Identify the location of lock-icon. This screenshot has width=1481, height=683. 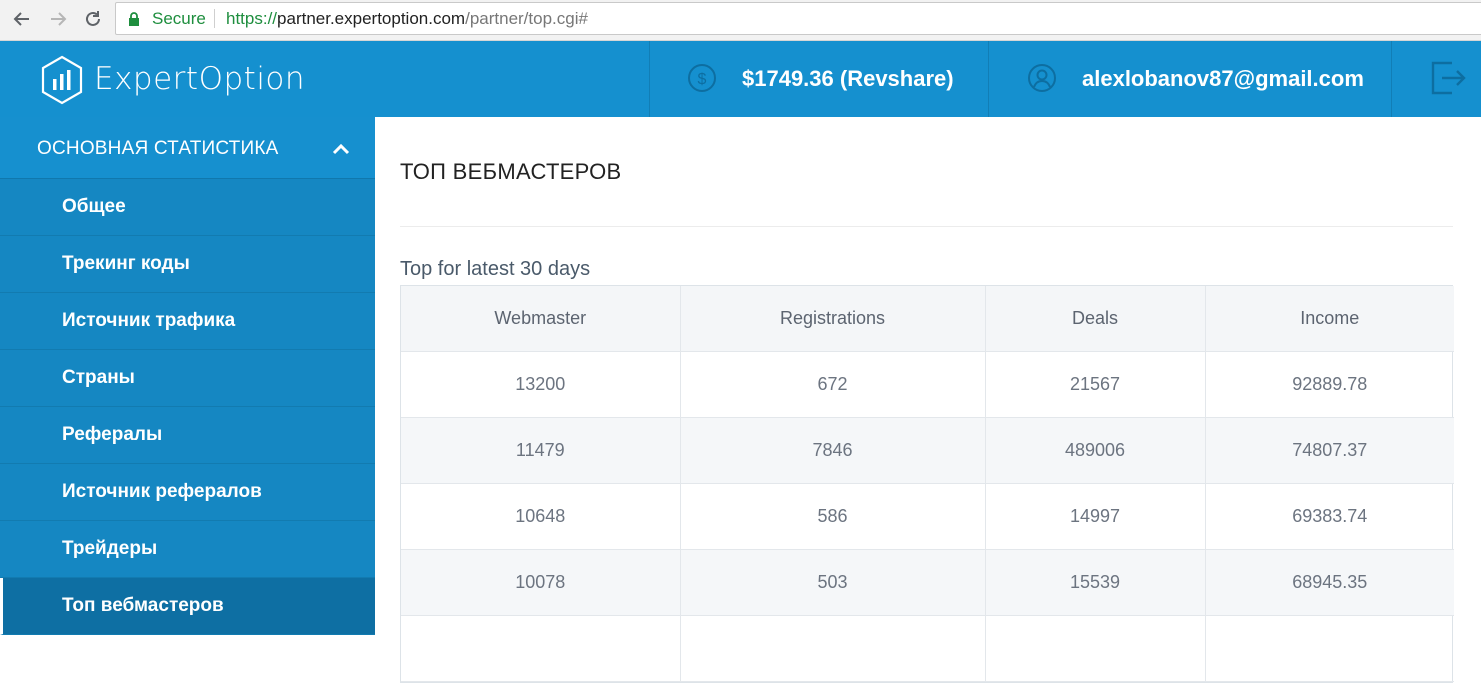
(134, 19).